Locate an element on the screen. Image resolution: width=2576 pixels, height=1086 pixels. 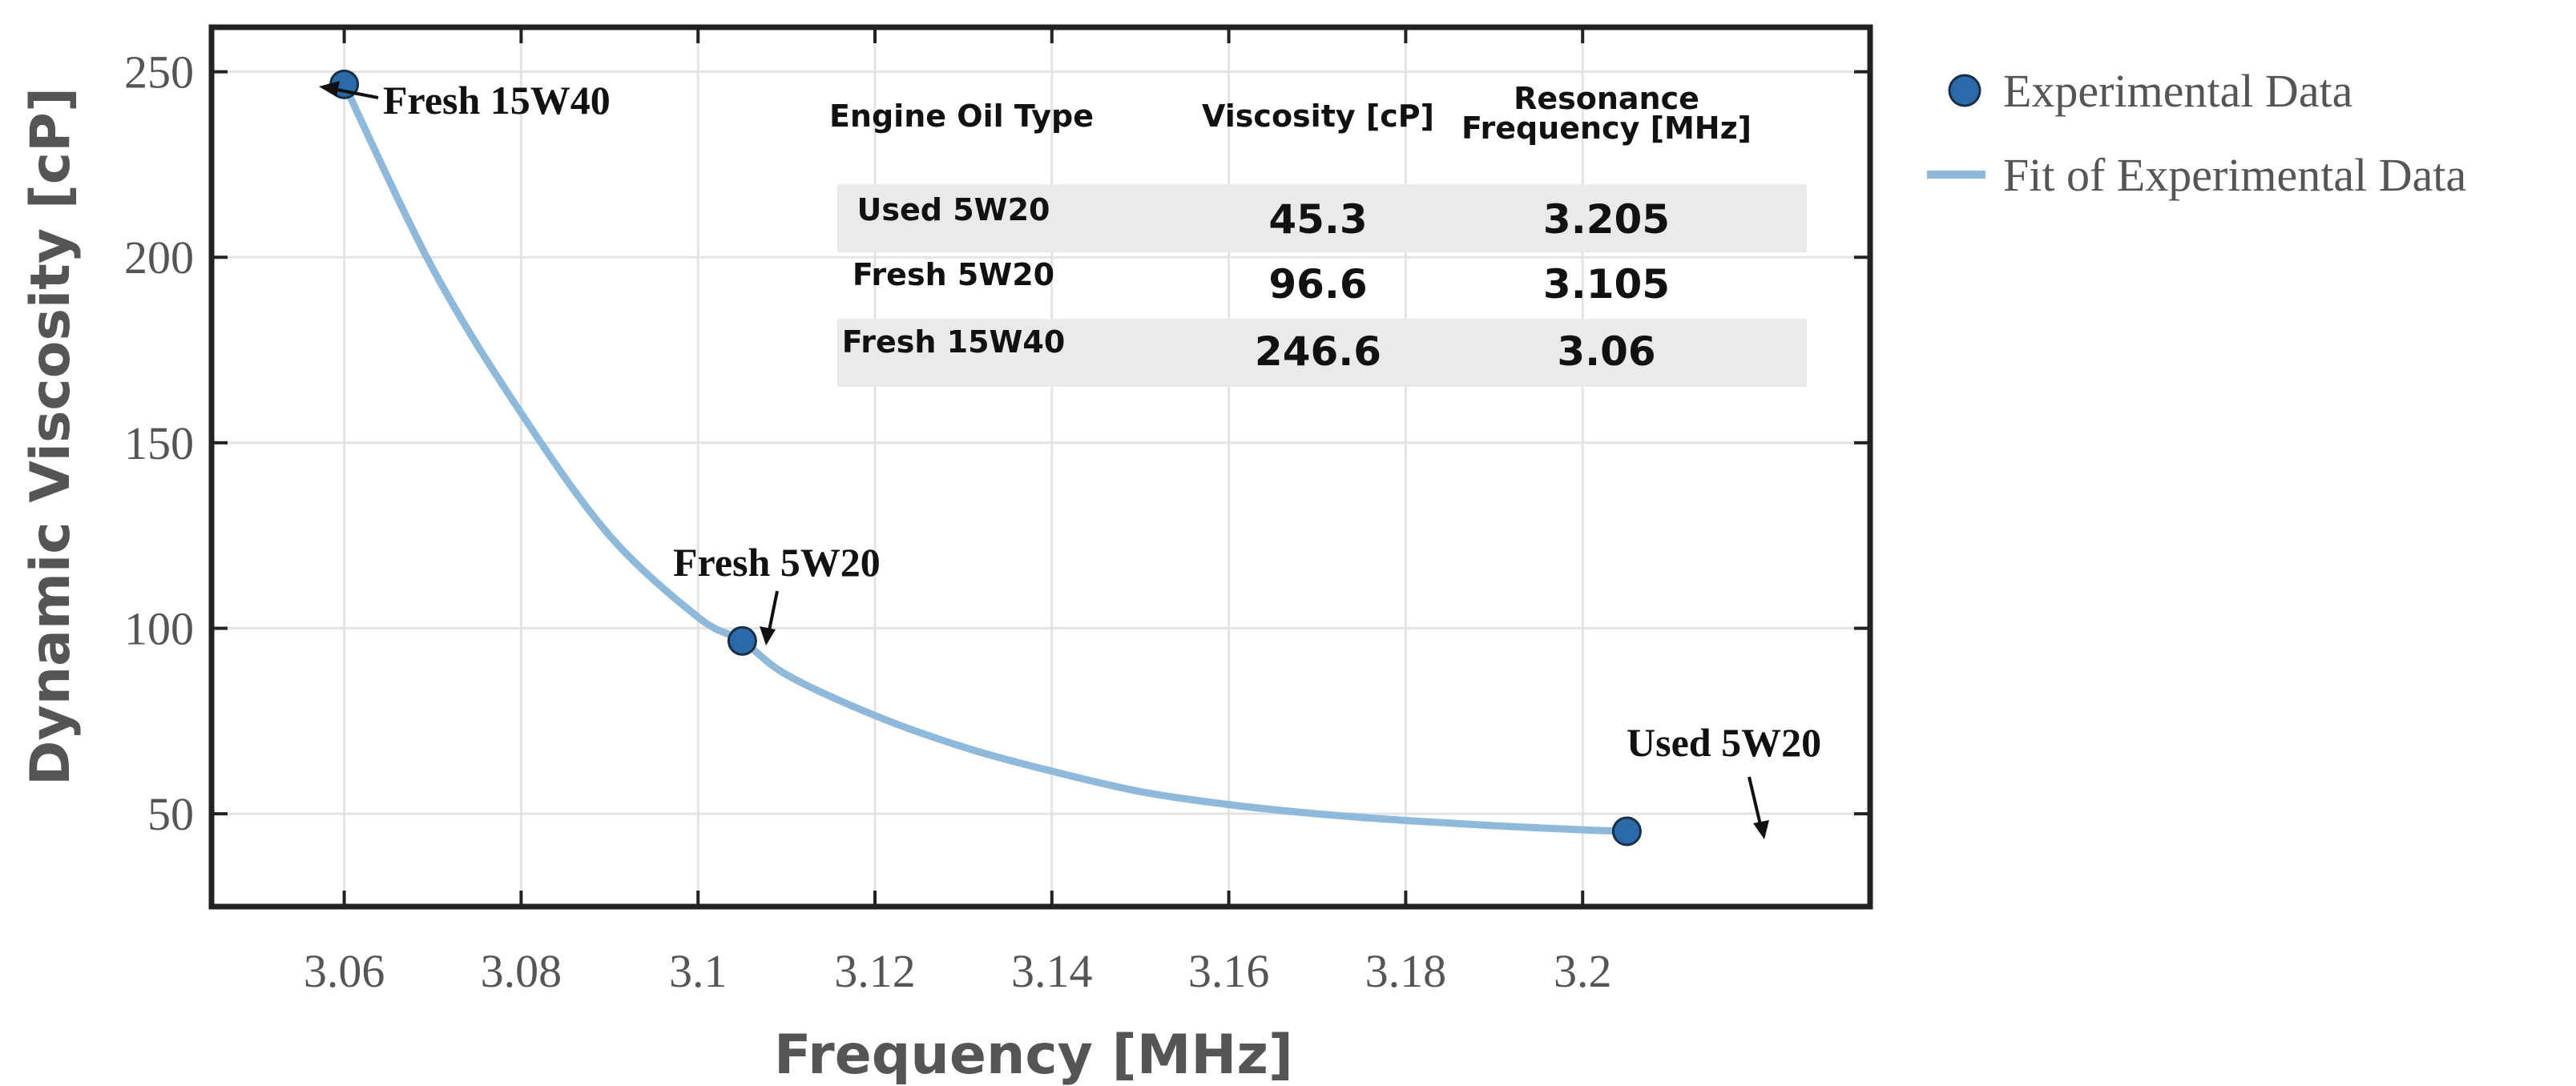
table-header-oil-type: Engine Oil Type is located at coordinates (961, 116).